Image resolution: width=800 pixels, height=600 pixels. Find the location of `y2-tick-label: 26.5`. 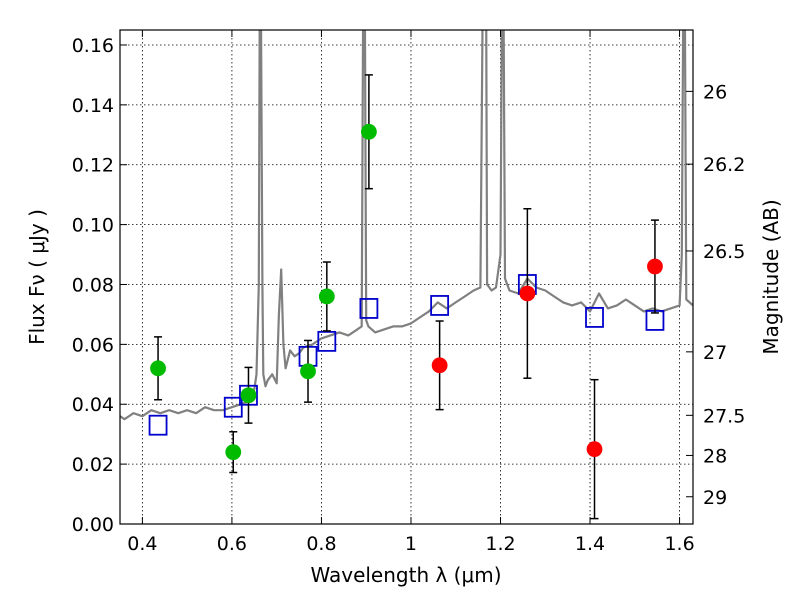

y2-tick-label: 26.5 is located at coordinates (724, 252).